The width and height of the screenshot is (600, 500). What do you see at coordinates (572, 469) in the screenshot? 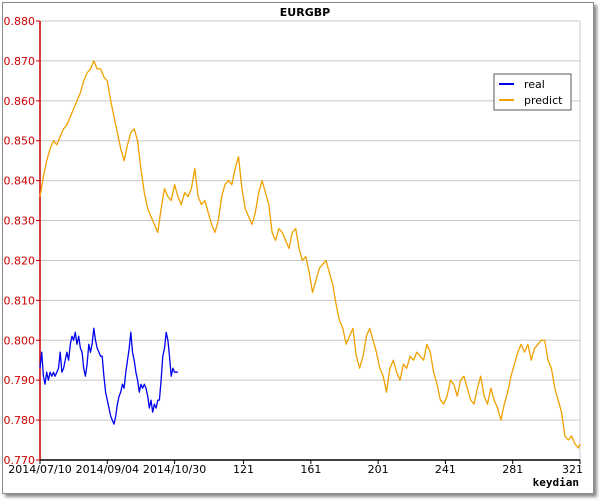
I see `x-tick-label: 321` at bounding box center [572, 469].